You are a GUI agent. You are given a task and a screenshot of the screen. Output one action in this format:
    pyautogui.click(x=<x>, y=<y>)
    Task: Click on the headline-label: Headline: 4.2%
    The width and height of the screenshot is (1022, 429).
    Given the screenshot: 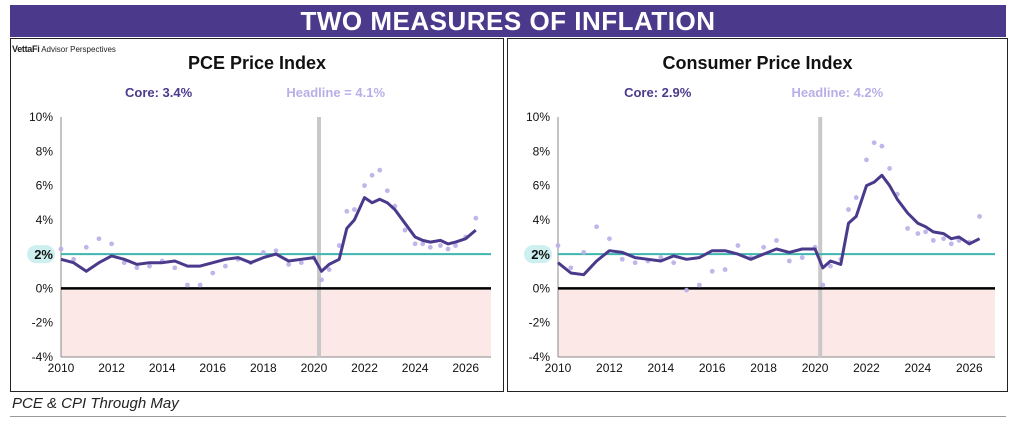 What is the action you would take?
    pyautogui.click(x=837, y=92)
    